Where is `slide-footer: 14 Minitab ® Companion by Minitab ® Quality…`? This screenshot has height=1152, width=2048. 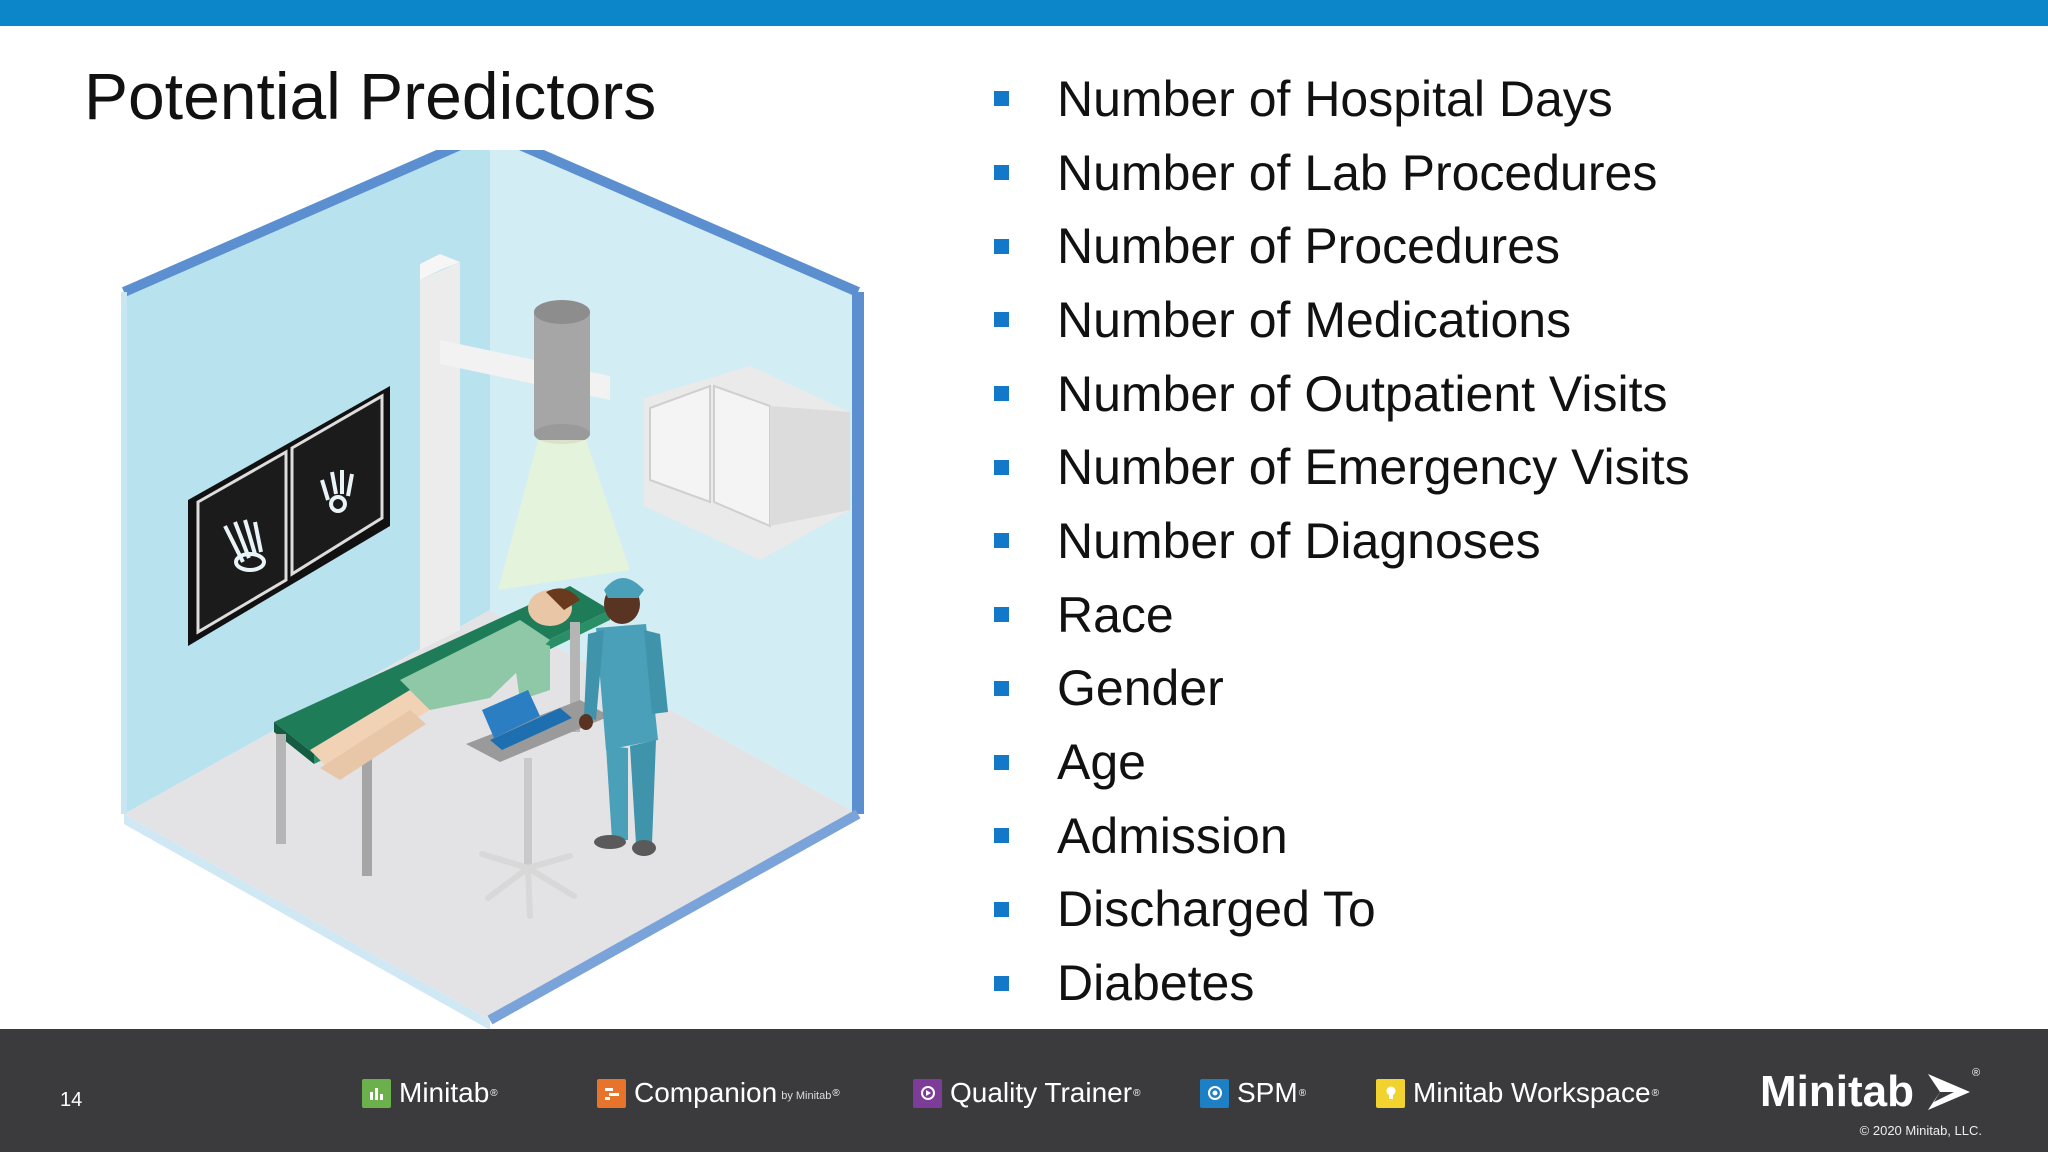
slide-footer: 14 Minitab ® Companion by Minitab ® Quality… is located at coordinates (1024, 1090).